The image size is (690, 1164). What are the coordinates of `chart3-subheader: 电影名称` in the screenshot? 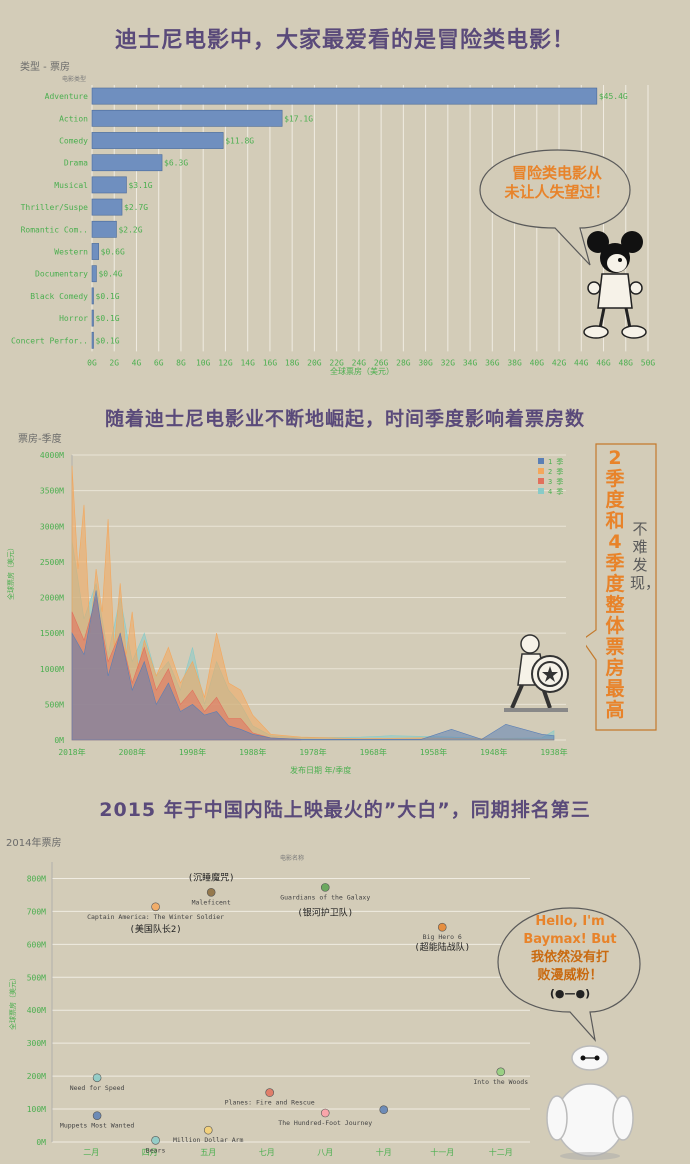 It's located at (292, 858).